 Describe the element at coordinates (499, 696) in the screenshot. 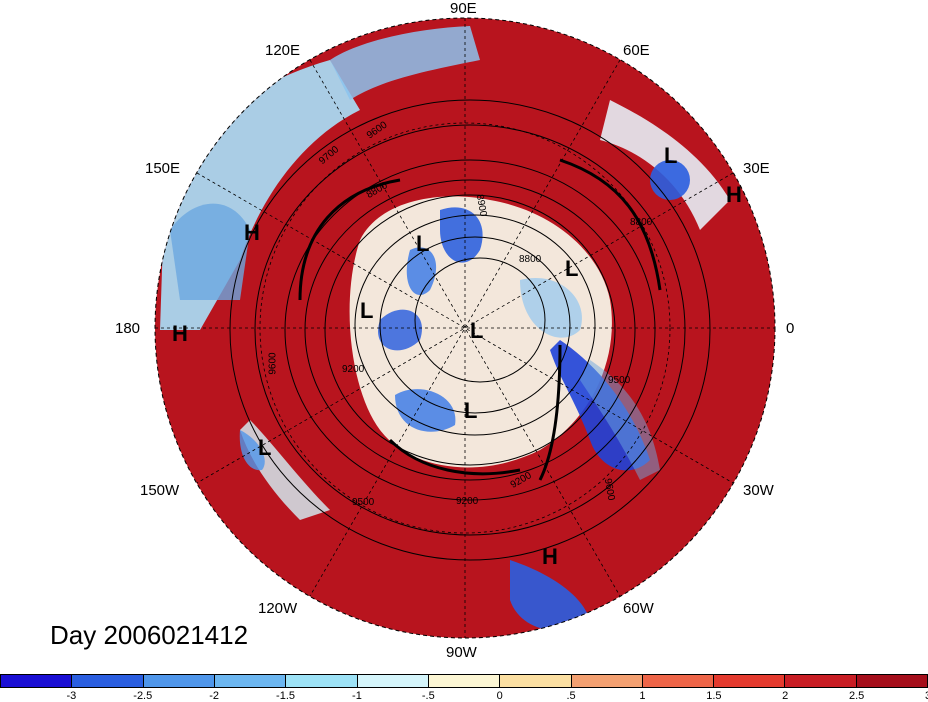

I see `colorbar-tick-label: 0` at that location.